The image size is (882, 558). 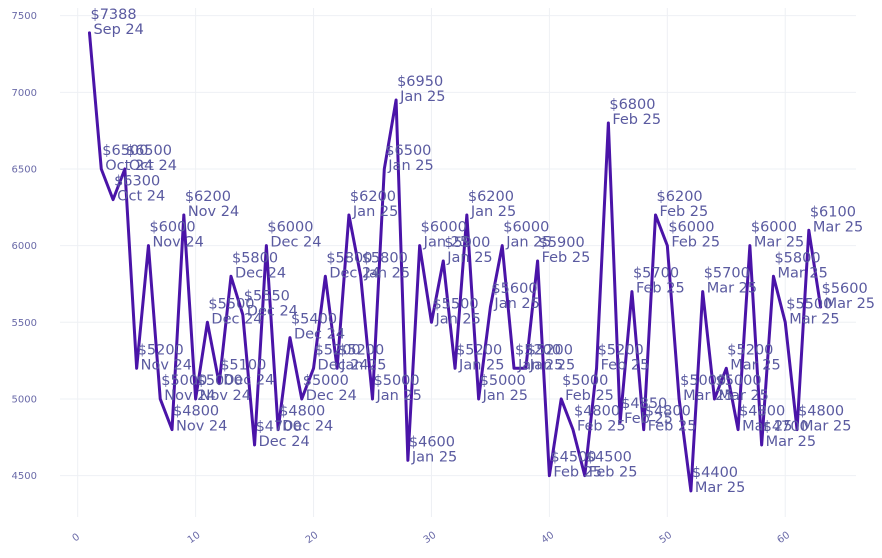 What do you see at coordinates (609, 458) in the screenshot?
I see `data-label-value: $4500` at bounding box center [609, 458].